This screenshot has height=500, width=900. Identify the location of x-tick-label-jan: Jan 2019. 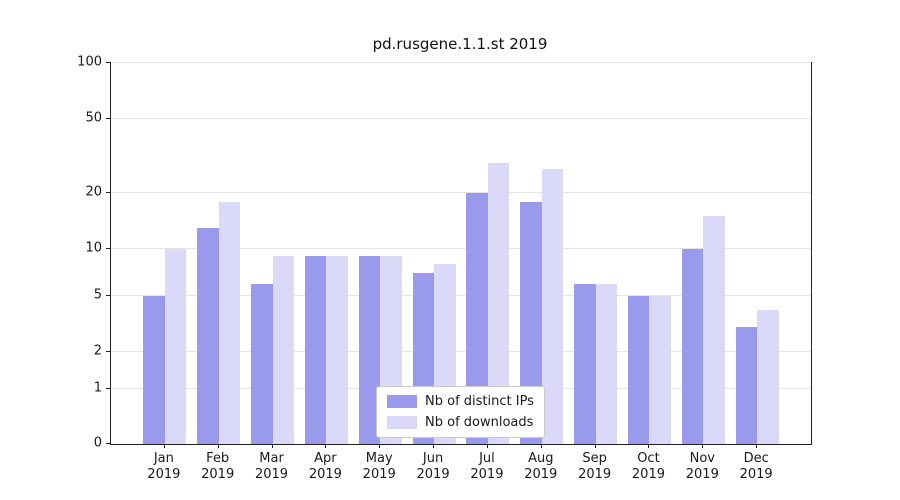
(164, 467).